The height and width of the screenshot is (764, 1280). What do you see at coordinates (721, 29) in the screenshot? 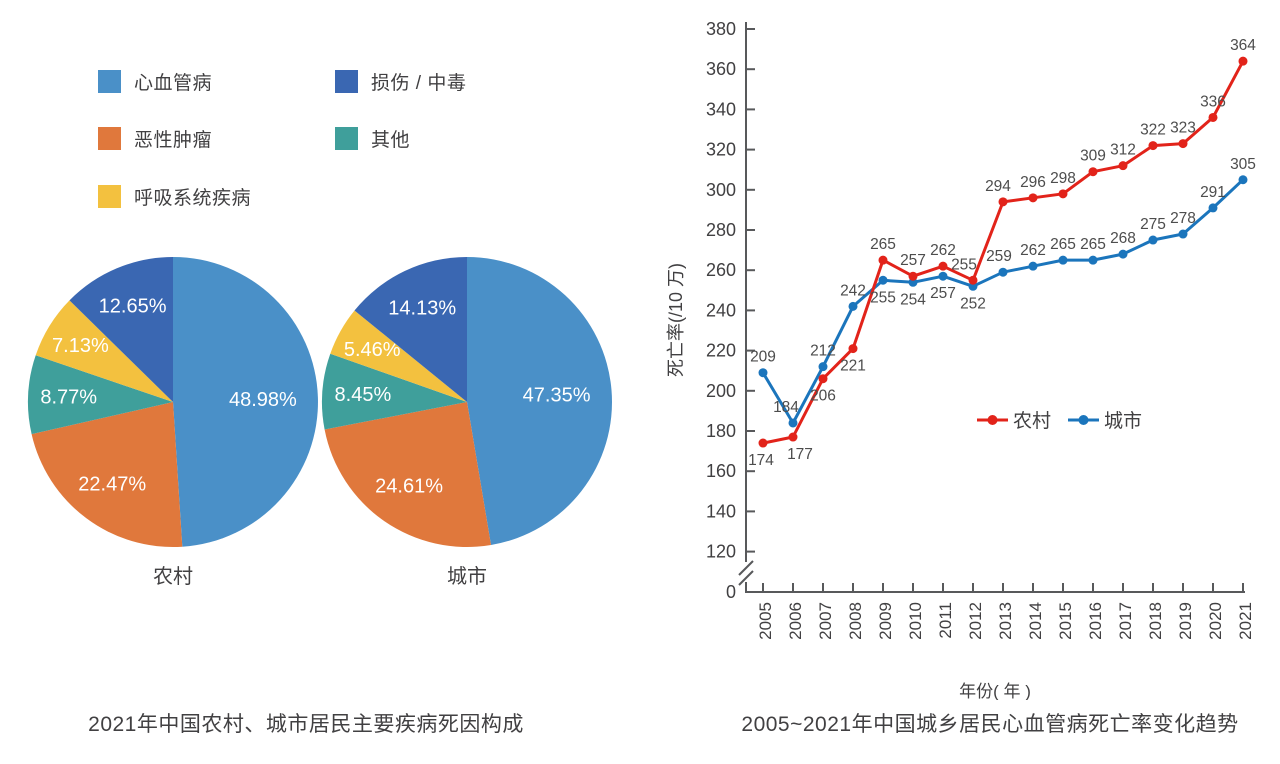
I see `y-tick-label: 380` at bounding box center [721, 29].